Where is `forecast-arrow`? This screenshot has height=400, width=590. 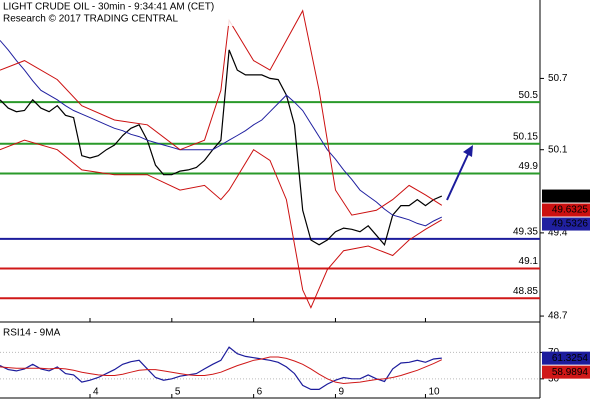 forecast-arrow is located at coordinates (458, 175).